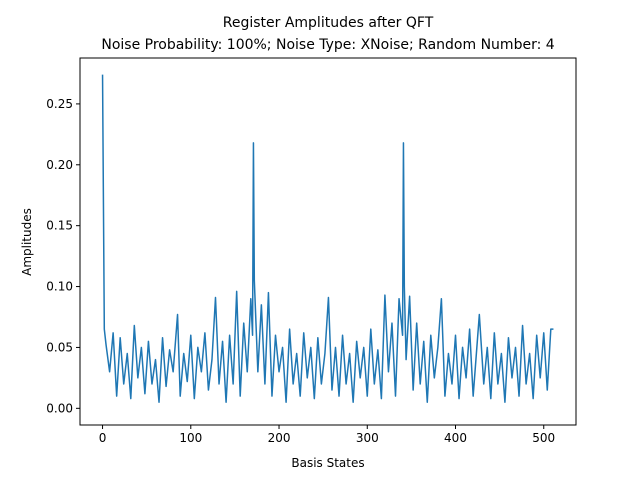  Describe the element at coordinates (59, 226) in the screenshot. I see `y-tick-label: 0.15` at that location.